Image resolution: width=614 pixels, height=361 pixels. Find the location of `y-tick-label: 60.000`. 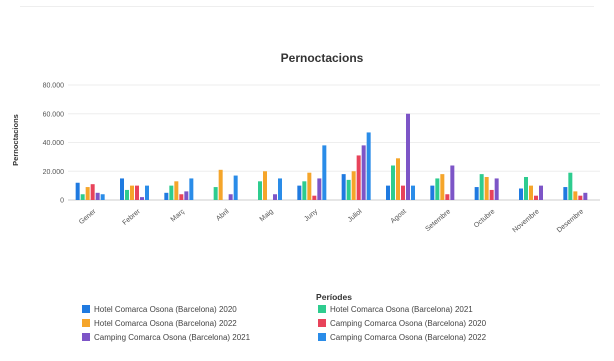

y-tick-label: 60.000 is located at coordinates (54, 114).